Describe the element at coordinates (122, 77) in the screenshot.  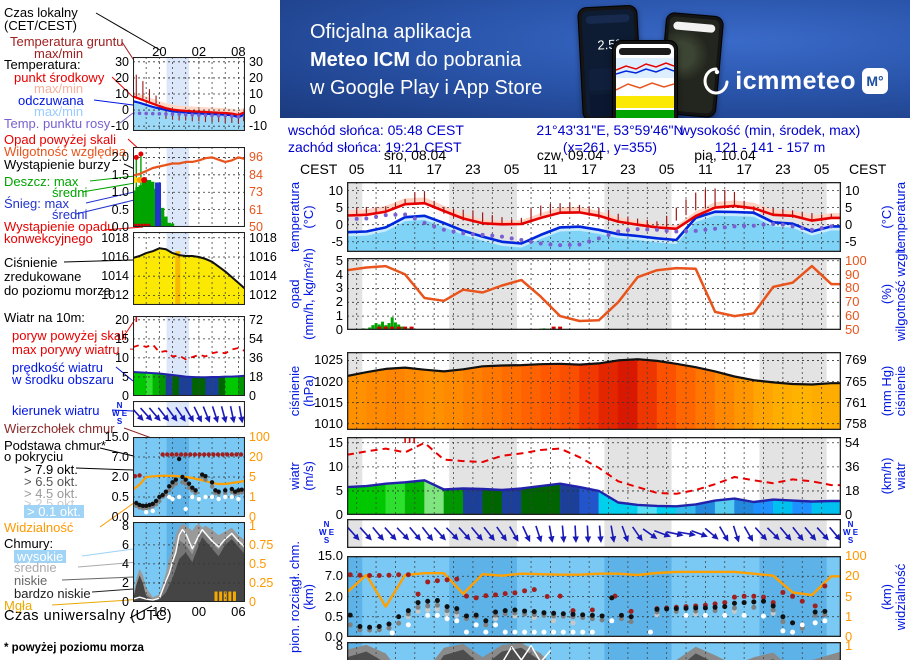
I see `mini-temp-ltick: 20` at that location.